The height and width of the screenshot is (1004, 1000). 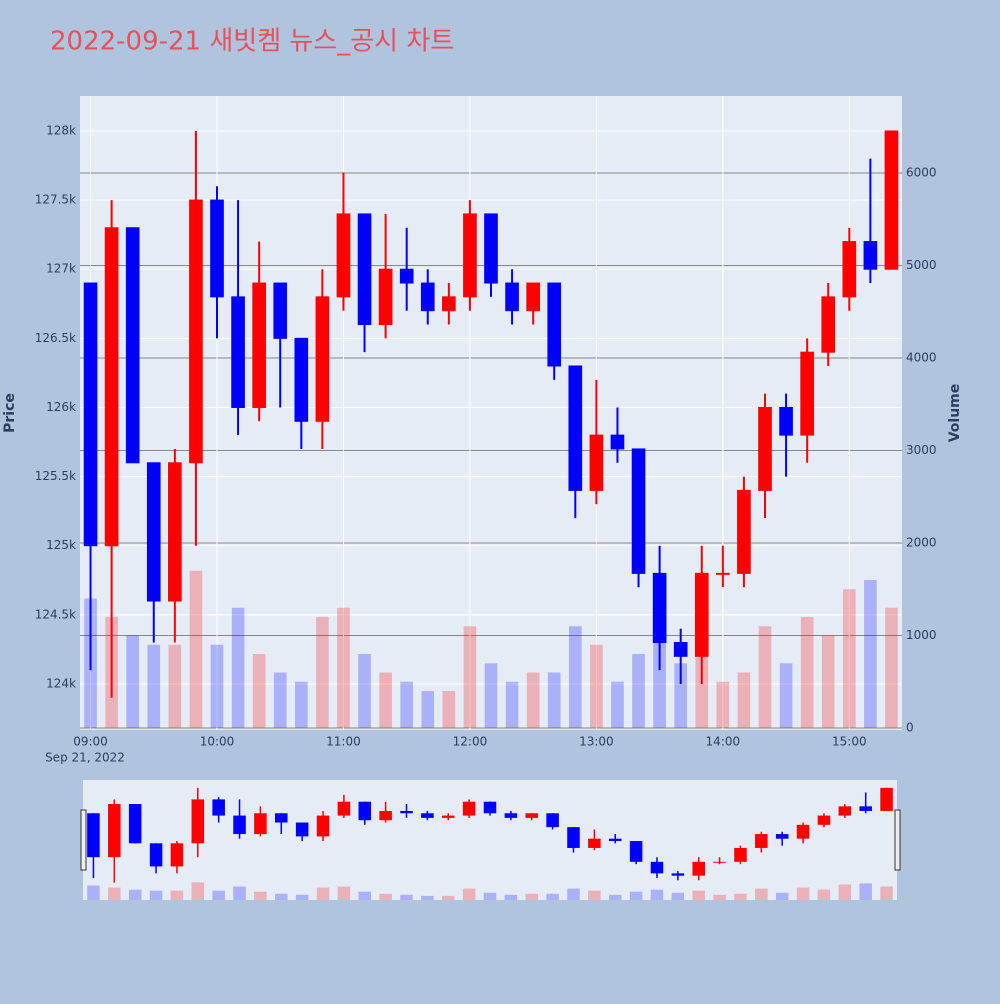 I want to click on x-tick-label: 15:00, so click(x=849, y=742).